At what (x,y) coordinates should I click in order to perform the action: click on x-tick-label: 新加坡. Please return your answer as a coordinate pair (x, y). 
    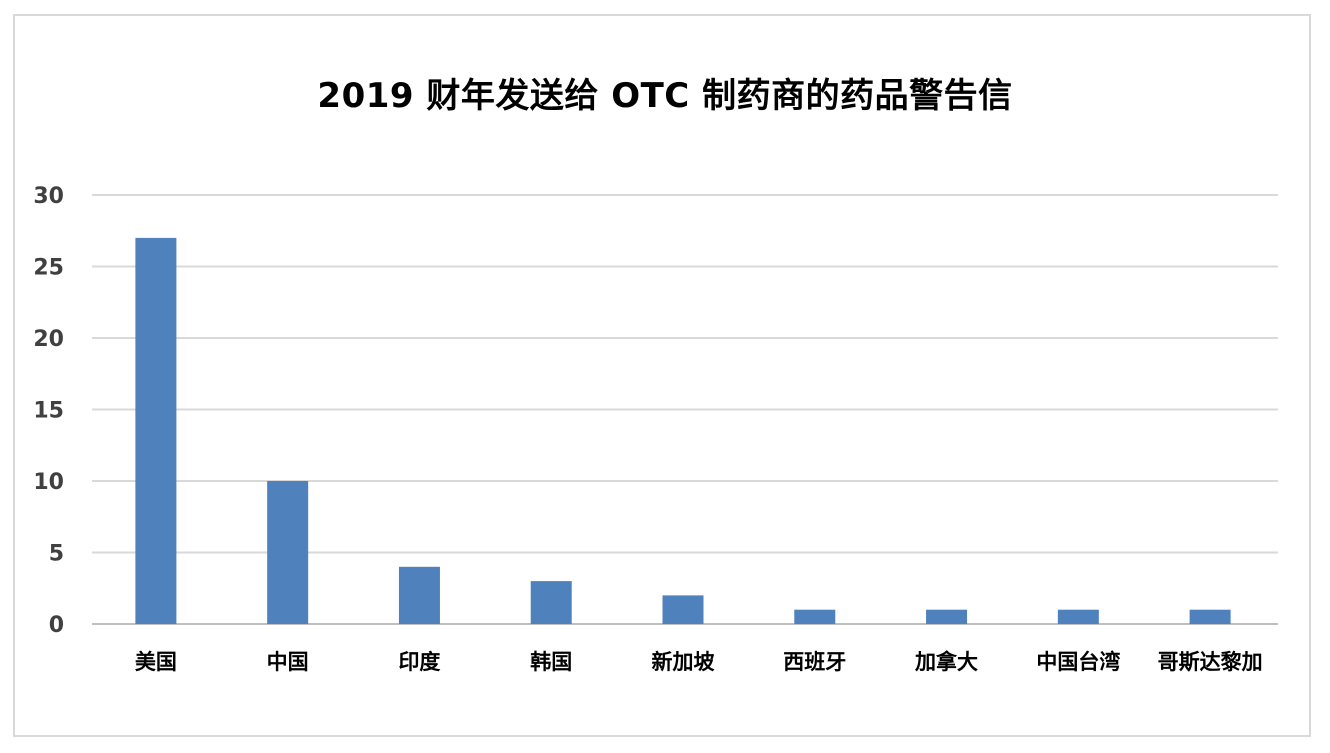
    Looking at the image, I should click on (683, 662).